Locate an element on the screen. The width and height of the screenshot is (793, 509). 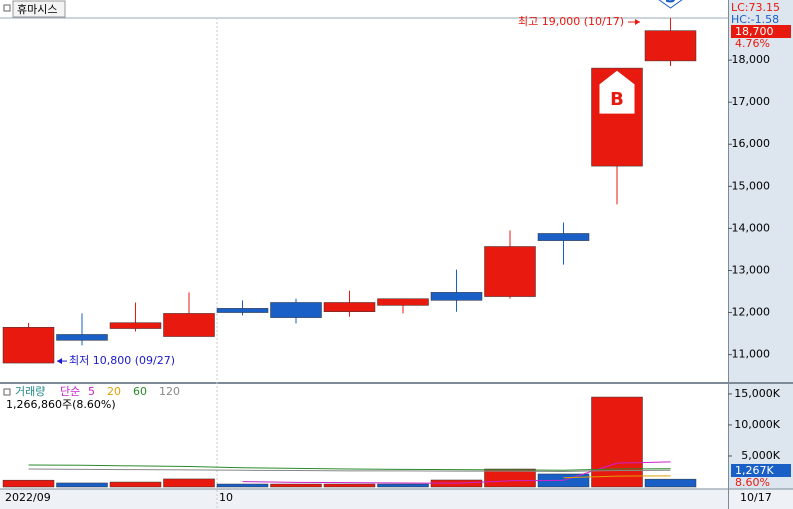
sell-signal-label: S is located at coordinates (671, 3).